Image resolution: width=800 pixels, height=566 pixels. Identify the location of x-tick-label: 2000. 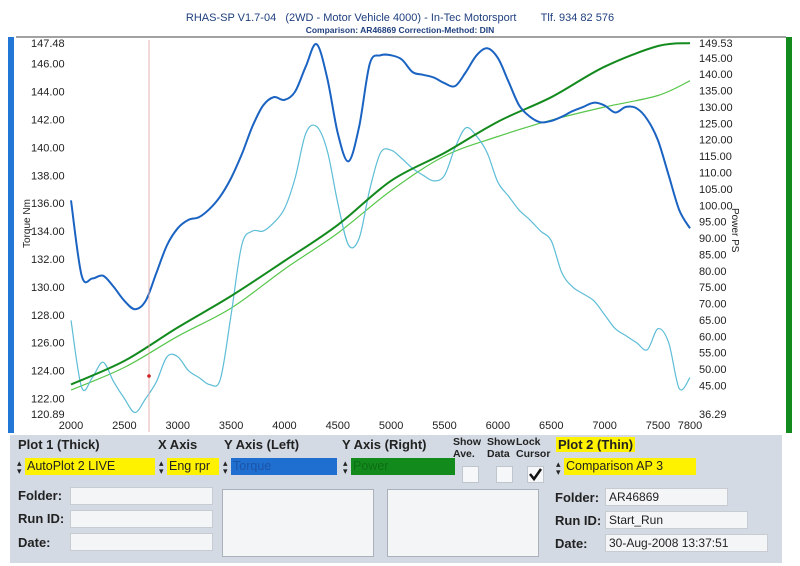
(71, 426).